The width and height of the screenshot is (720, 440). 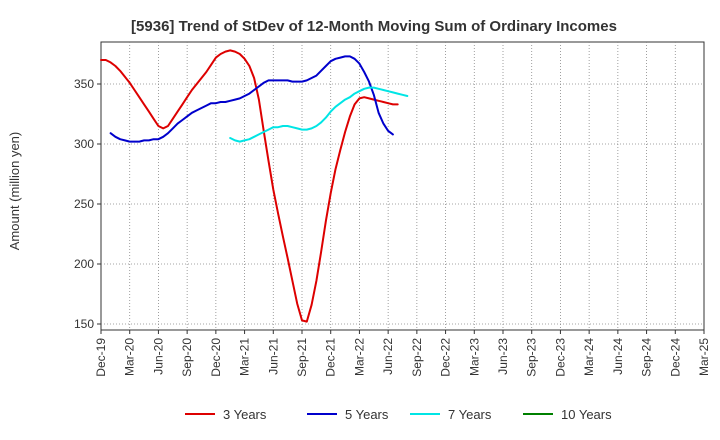 What do you see at coordinates (589, 357) in the screenshot?
I see `x-tick-label: Mar-24` at bounding box center [589, 357].